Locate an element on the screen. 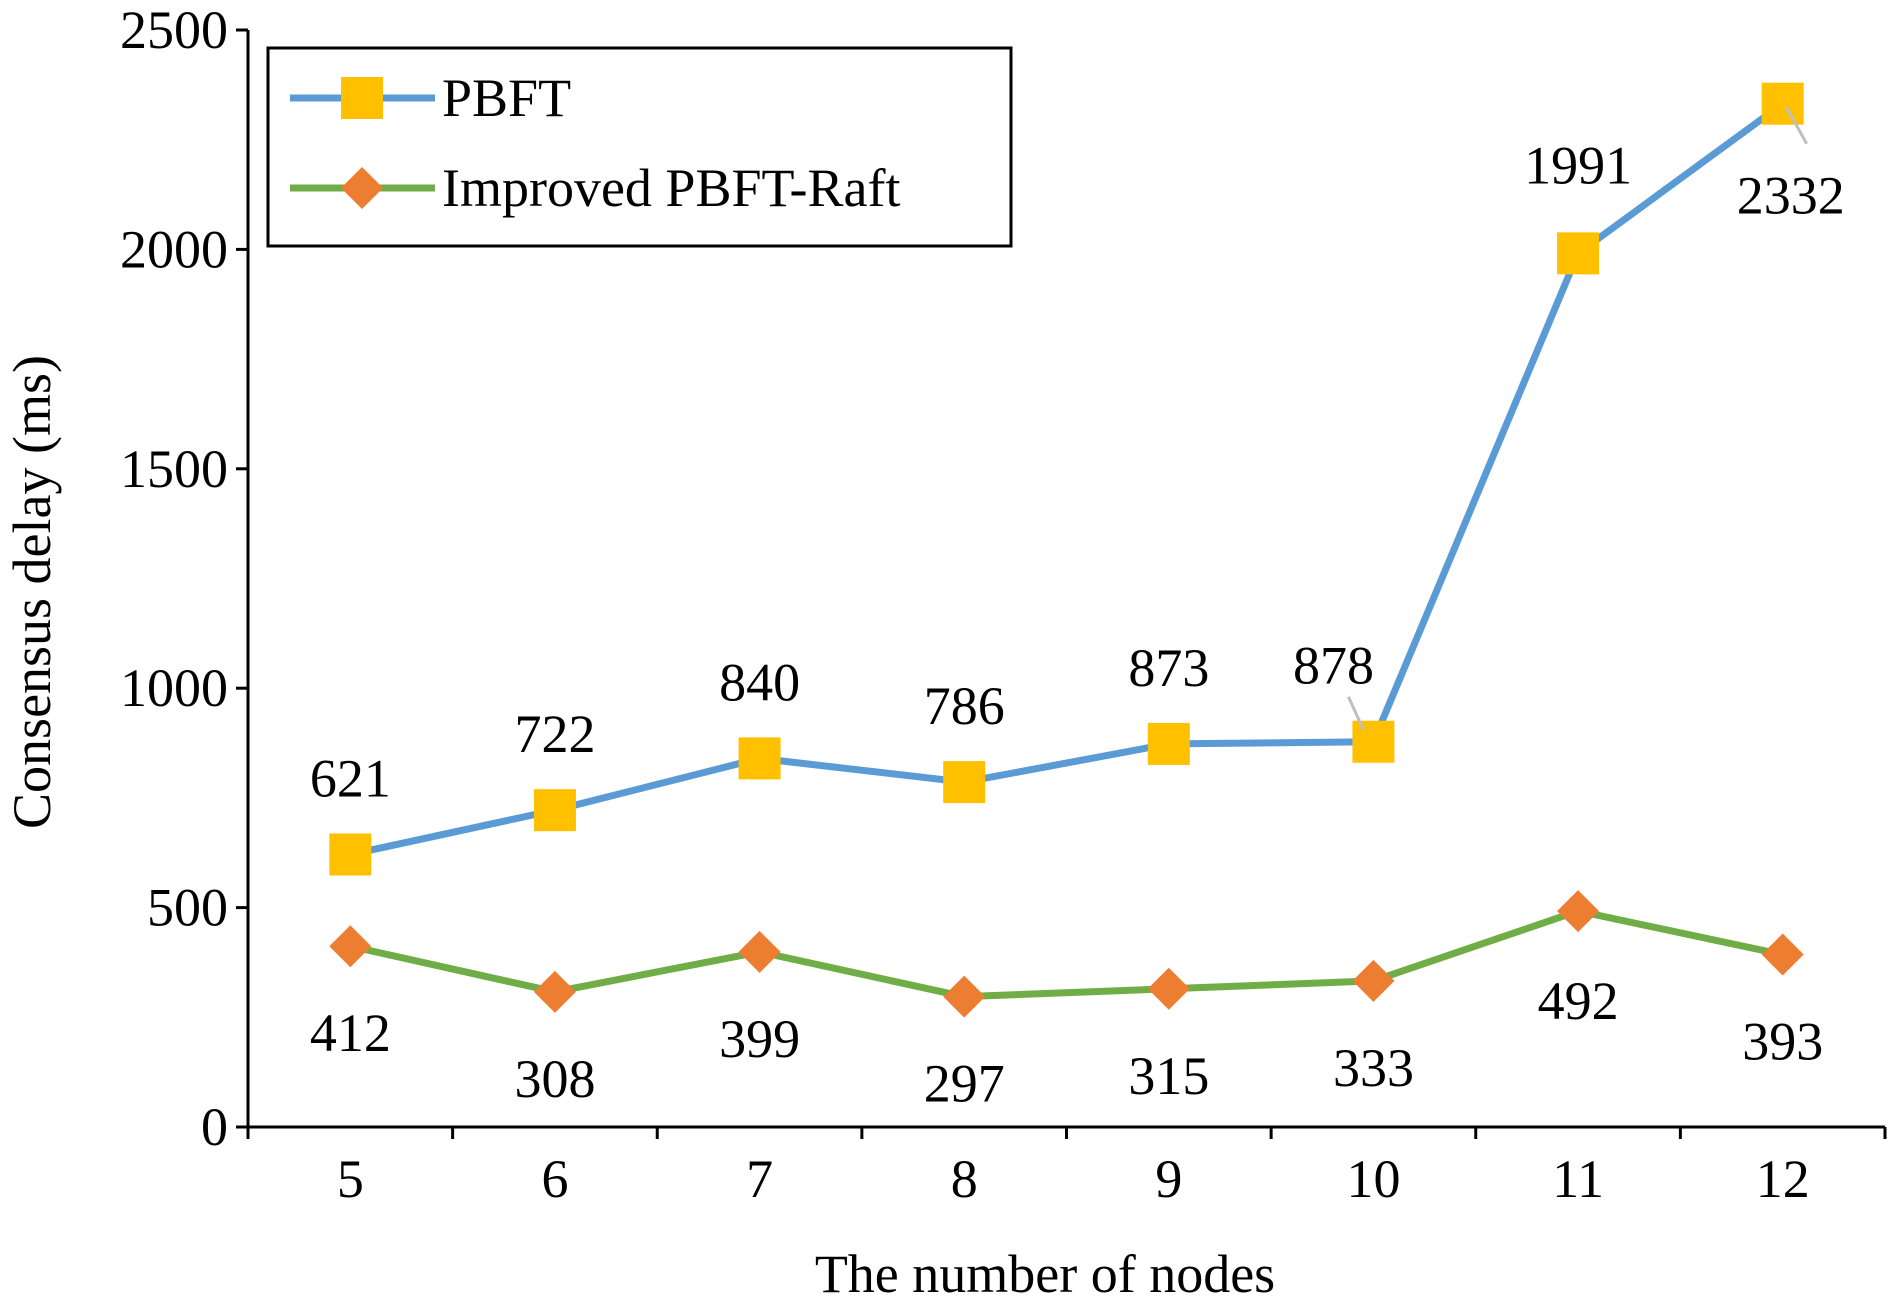 The image size is (1890, 1309). data-label: 393 is located at coordinates (1782, 1042).